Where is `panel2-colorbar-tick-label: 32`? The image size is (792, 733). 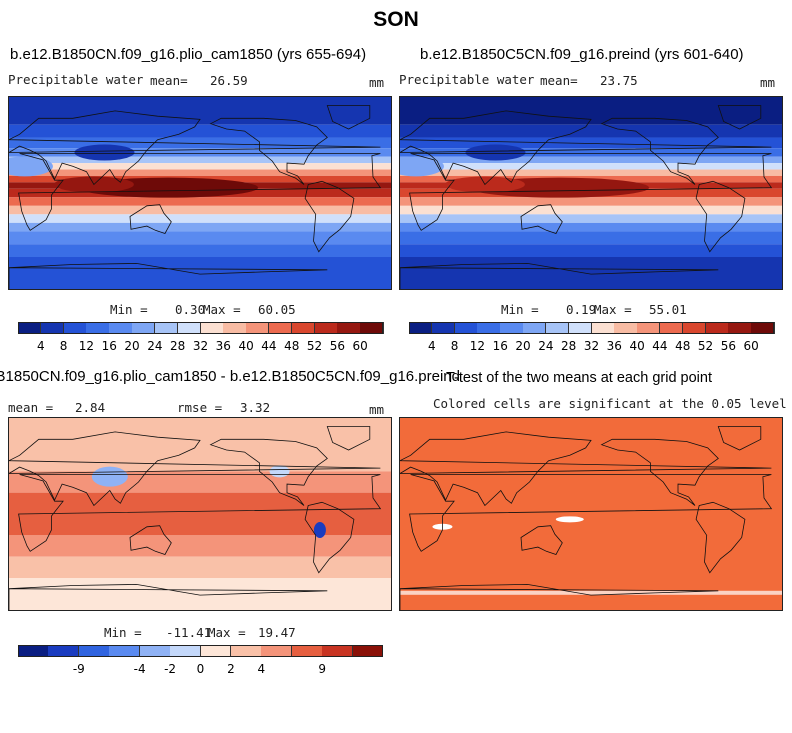 panel2-colorbar-tick-label: 32 is located at coordinates (591, 346).